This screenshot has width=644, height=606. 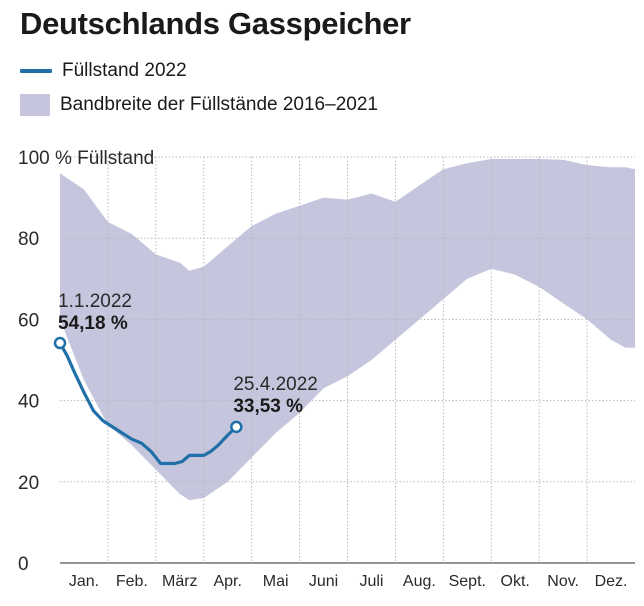 I want to click on legend-line-swatch, so click(x=36, y=71).